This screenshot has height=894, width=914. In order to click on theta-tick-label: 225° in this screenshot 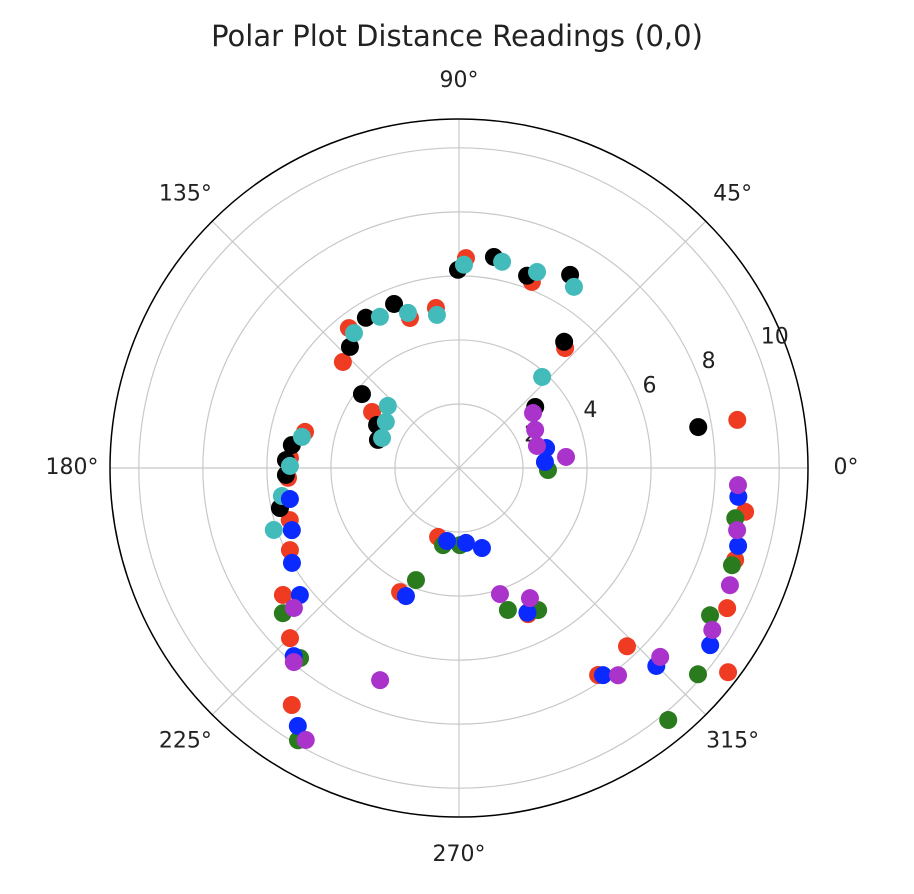, I will do `click(185, 741)`.